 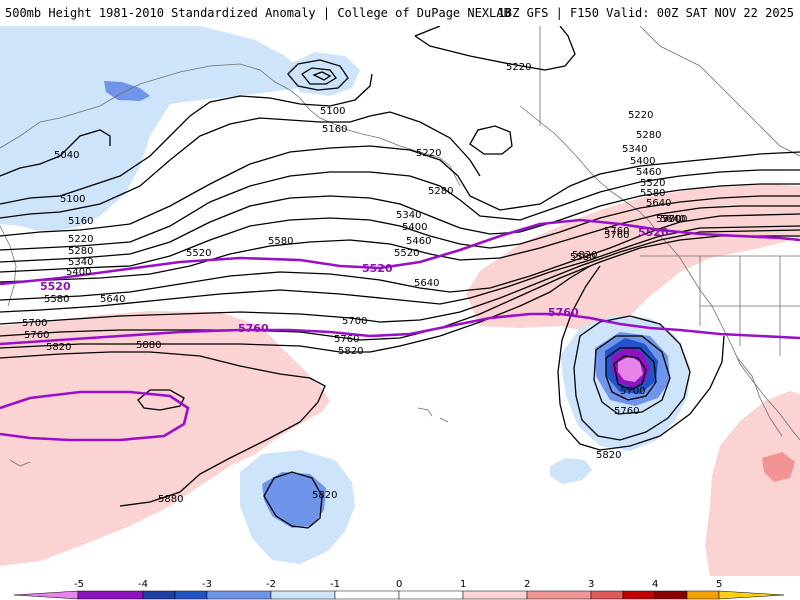 I want to click on colorbar-tick-label: 4, so click(x=655, y=584).